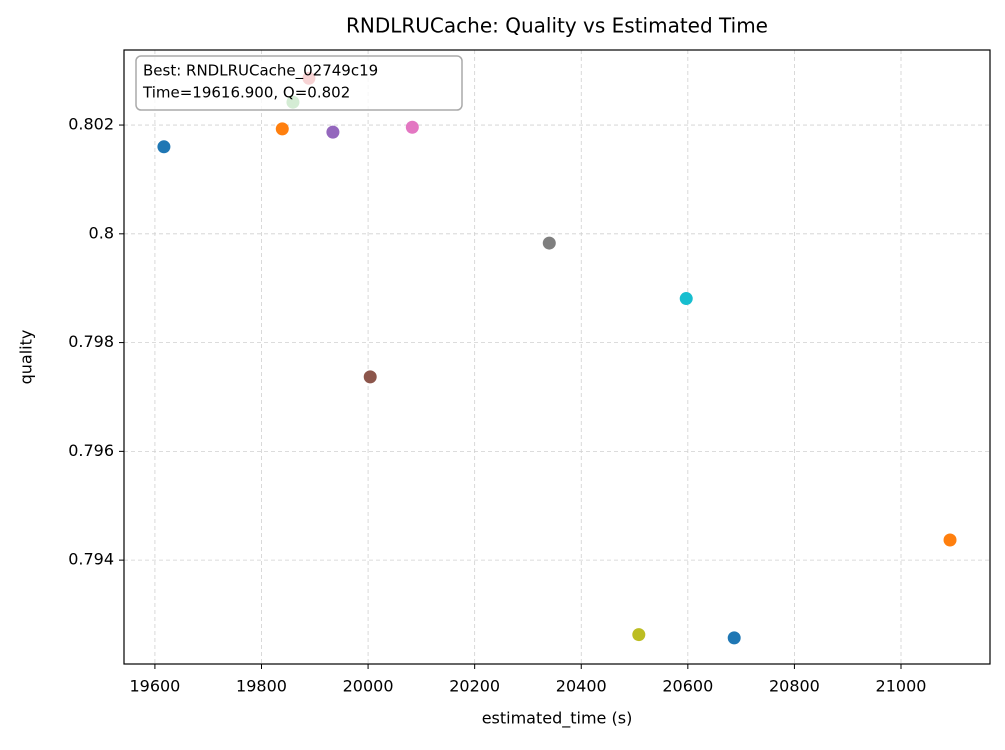 The height and width of the screenshot is (750, 1005). I want to click on annotation-text: Time=19616.900, Q=0.802, so click(246, 93).